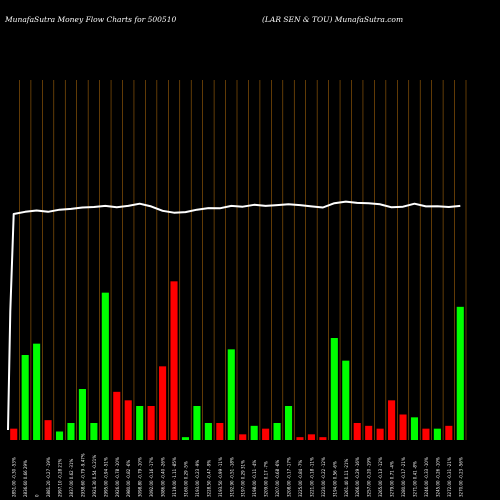 This screenshot has height=500, width=500. I want to click on x-tick-label: 3208.00 -0.17 -17%, so click(289, 477).